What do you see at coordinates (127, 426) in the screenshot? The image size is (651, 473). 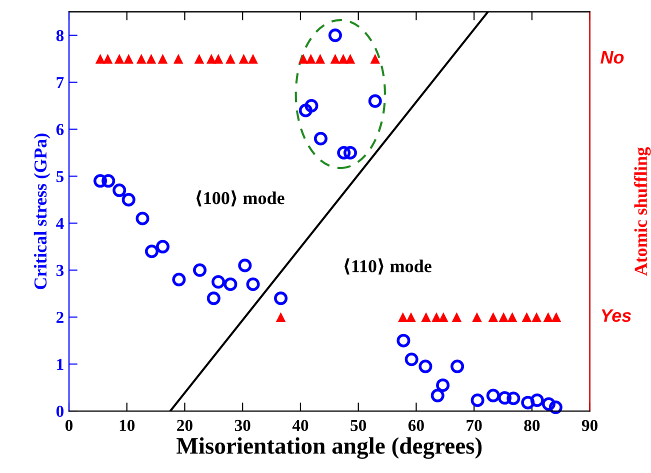 I see `x-tick-label: 10` at bounding box center [127, 426].